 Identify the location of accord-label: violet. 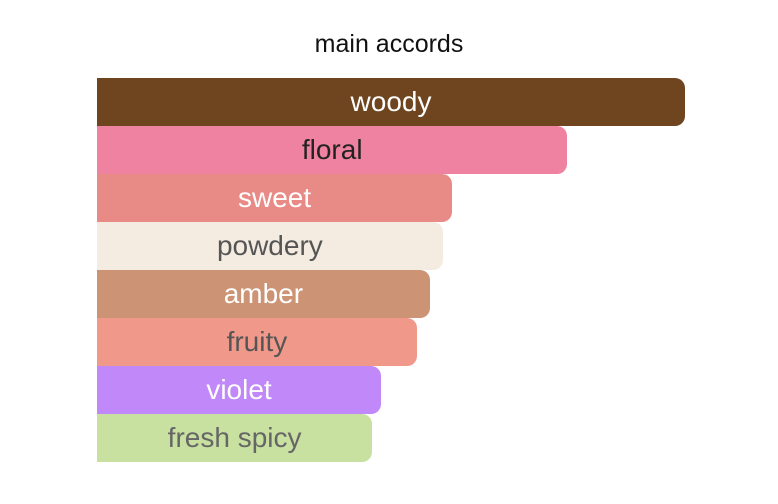
(239, 389).